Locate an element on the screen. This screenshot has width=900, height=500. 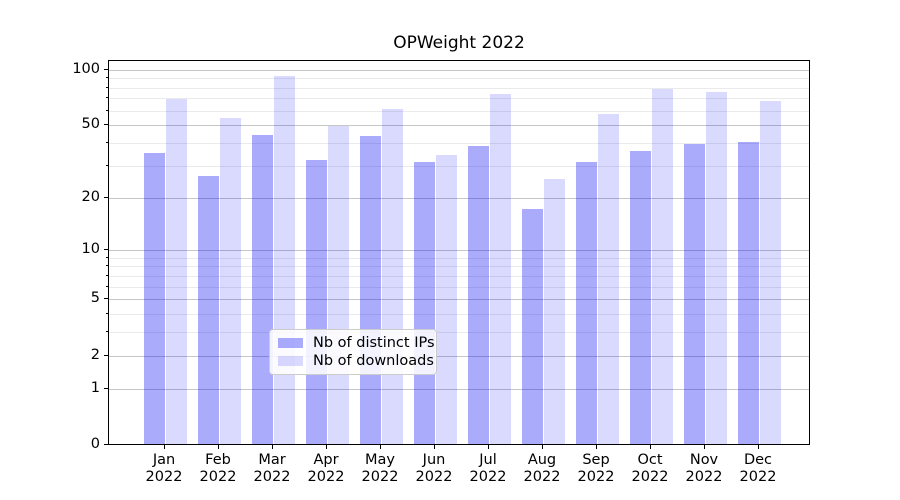
x-axis-tick-label-jan: Jan 2022 is located at coordinates (164, 468).